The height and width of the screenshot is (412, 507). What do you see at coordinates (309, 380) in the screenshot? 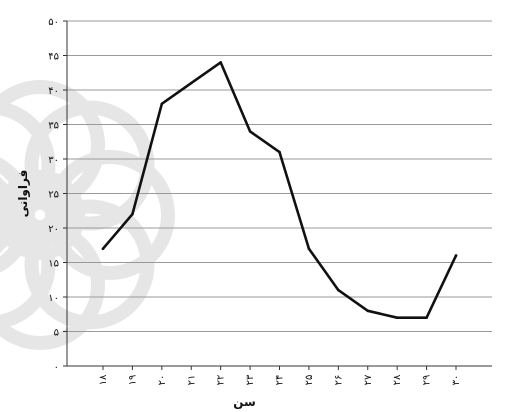
I see `x-tick-label: ۲۵` at bounding box center [309, 380].